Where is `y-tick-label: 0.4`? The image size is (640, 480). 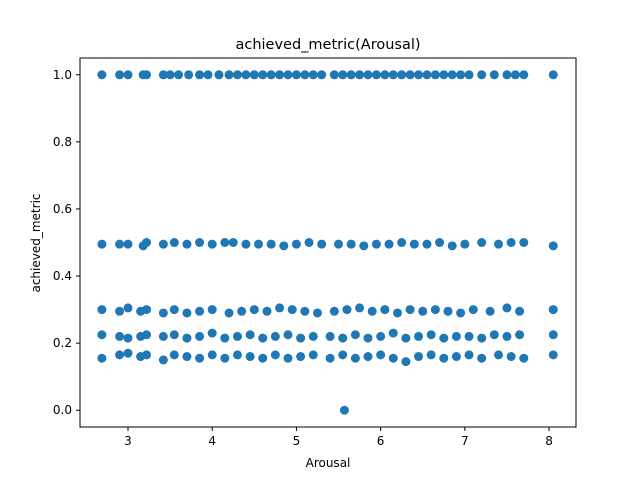
y-tick-label: 0.4 is located at coordinates (62, 276).